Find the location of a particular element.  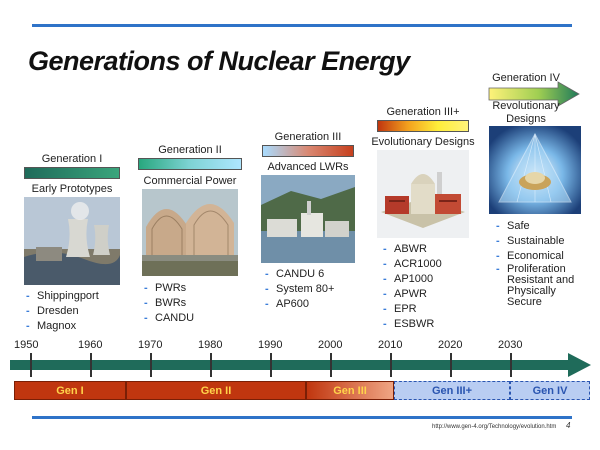

gen-iii-item: System 80+ is located at coordinates (315, 289).